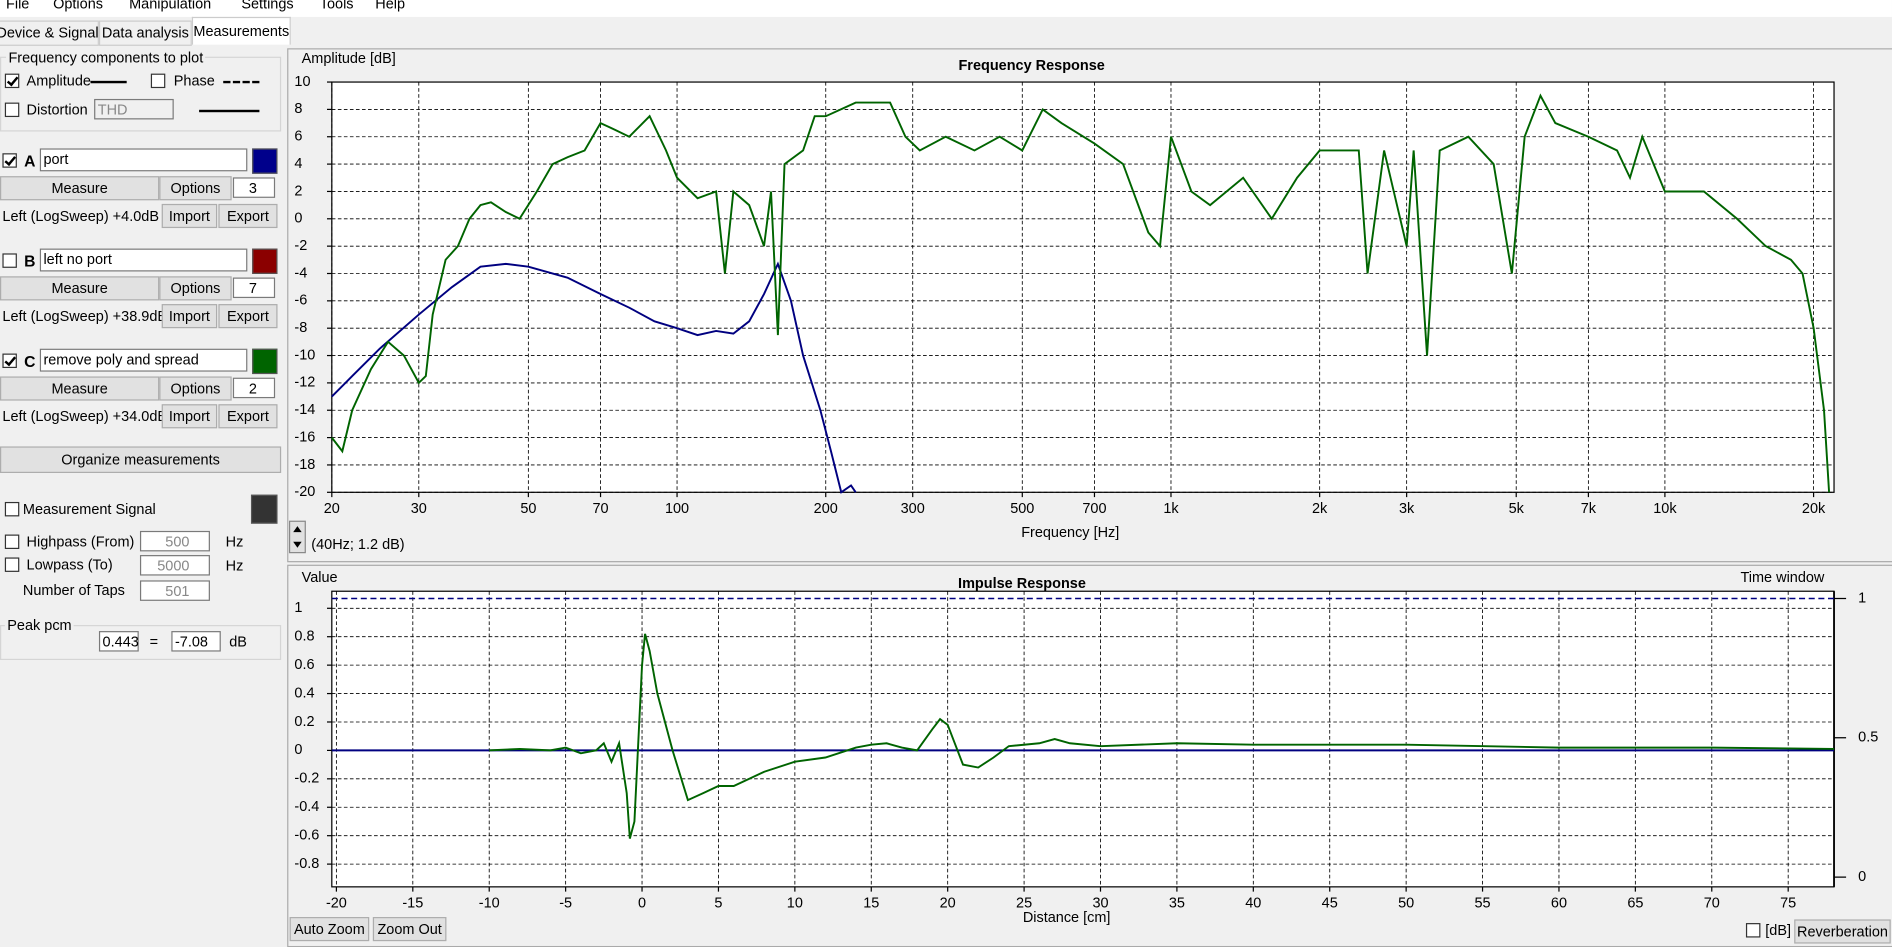 This screenshot has height=947, width=1892. Describe the element at coordinates (300, 246) in the screenshot. I see `y-tick-label: -2` at that location.